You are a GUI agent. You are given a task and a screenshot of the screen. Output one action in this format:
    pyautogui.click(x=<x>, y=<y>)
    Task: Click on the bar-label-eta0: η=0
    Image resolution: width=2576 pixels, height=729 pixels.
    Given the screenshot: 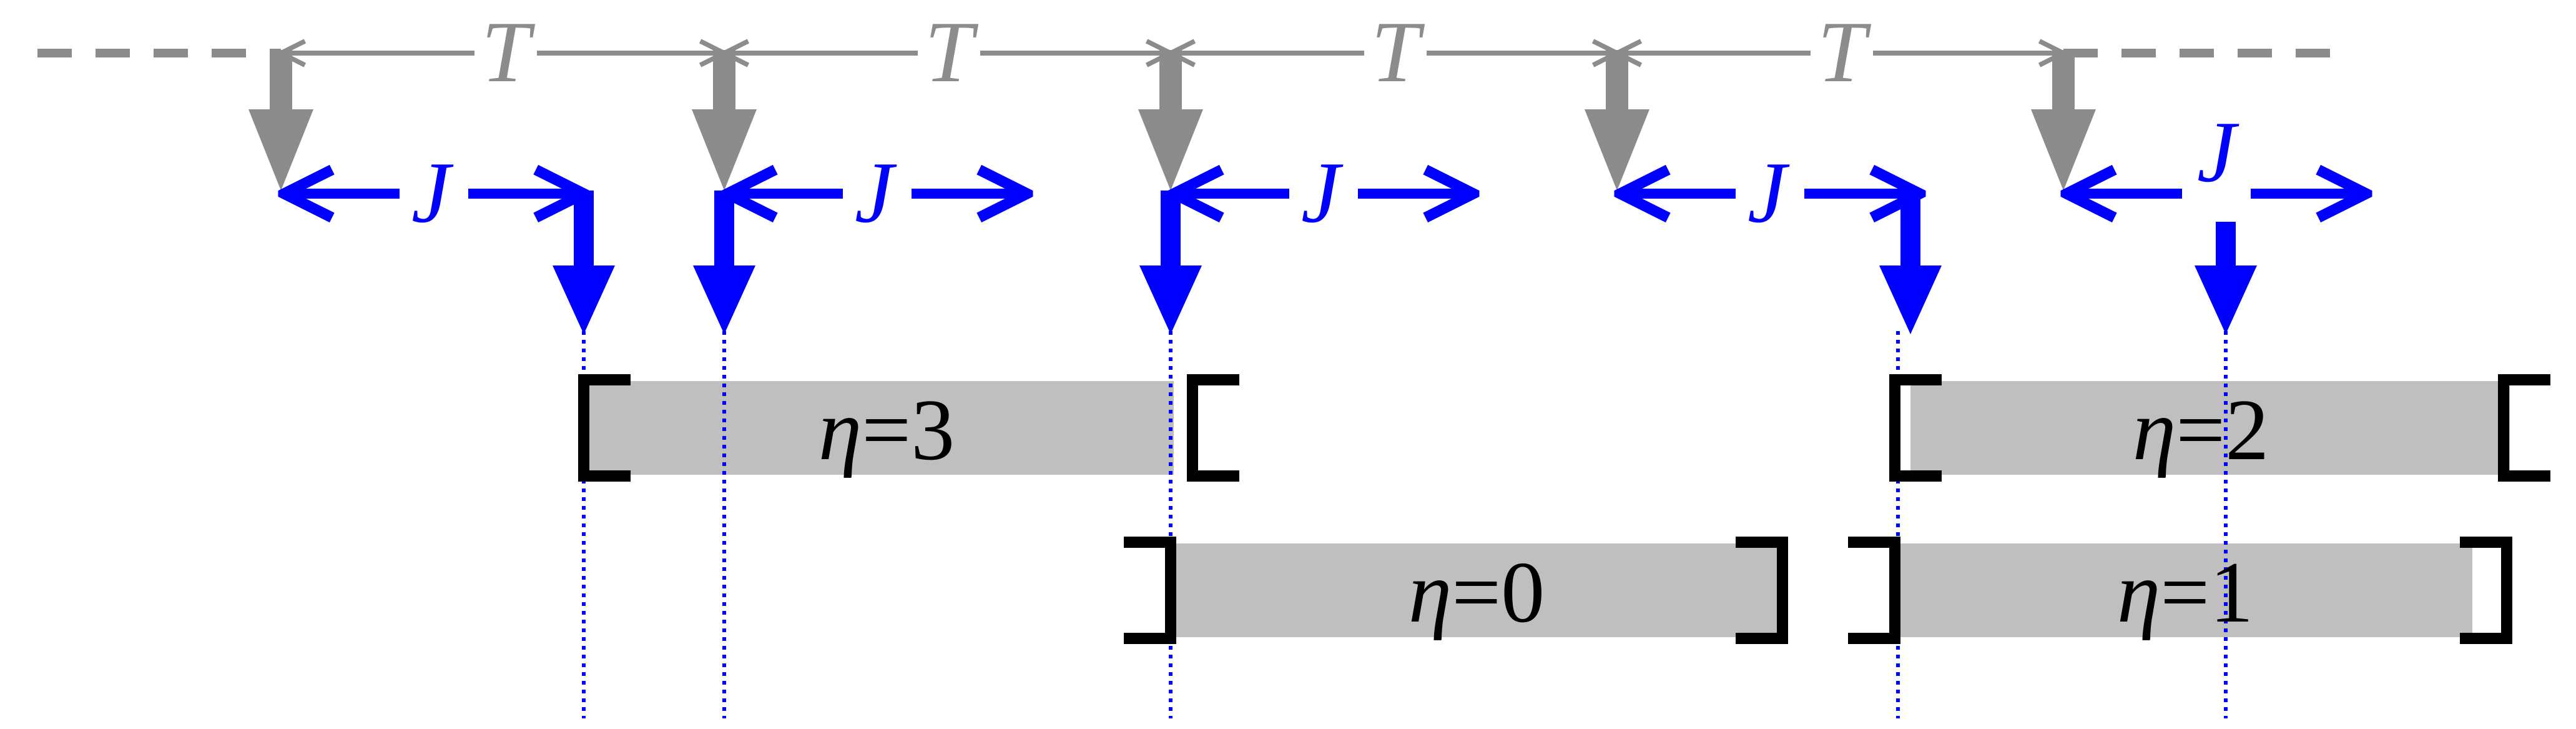 What is the action you would take?
    pyautogui.click(x=1476, y=592)
    